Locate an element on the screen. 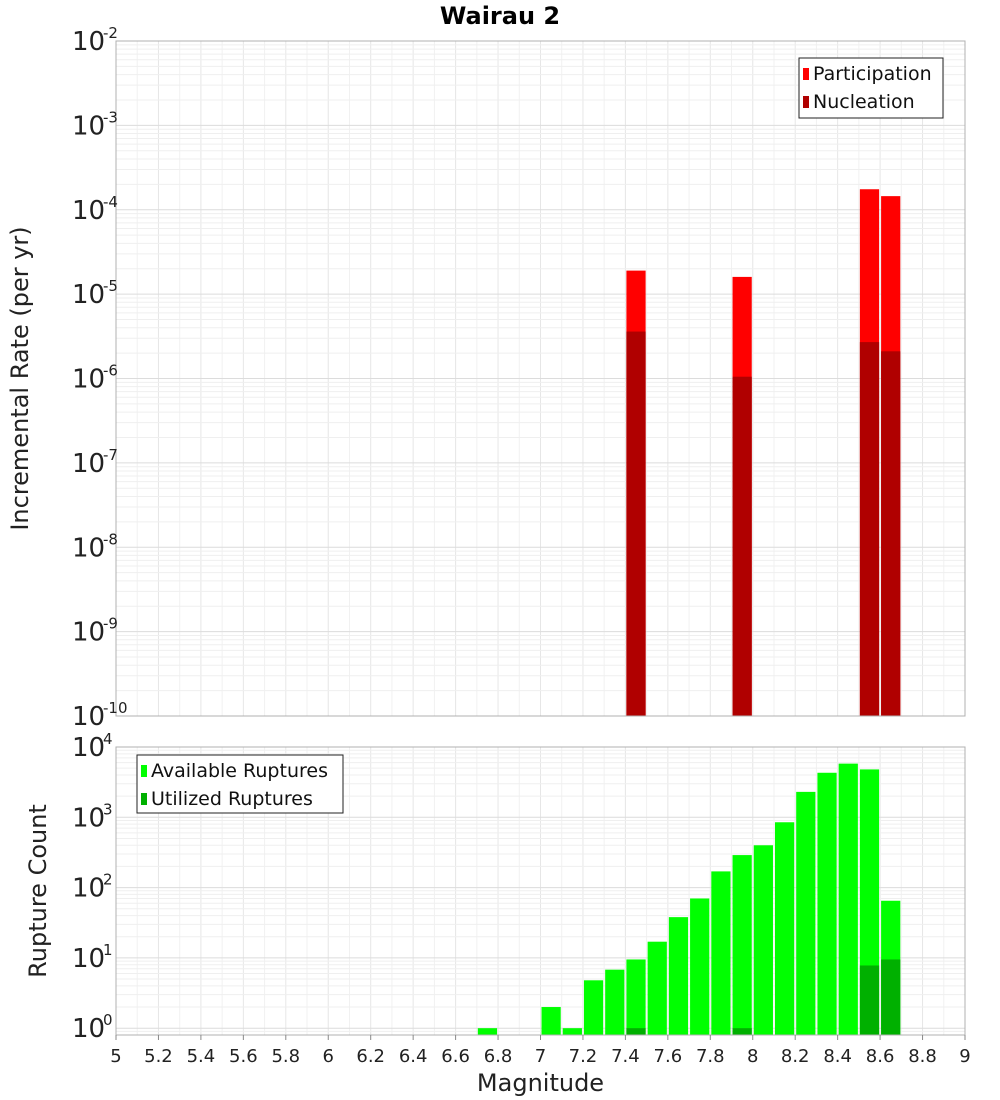  y-tick-exponent: 4 is located at coordinates (108, 739).